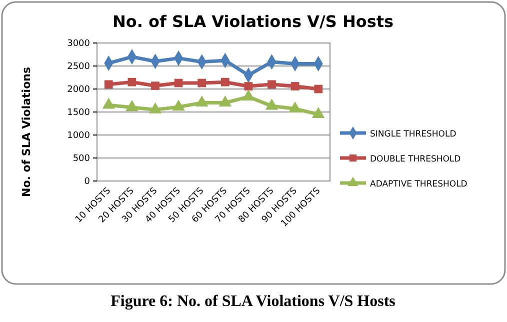  Describe the element at coordinates (78, 113) in the screenshot. I see `y-tick-label: 1500` at that location.